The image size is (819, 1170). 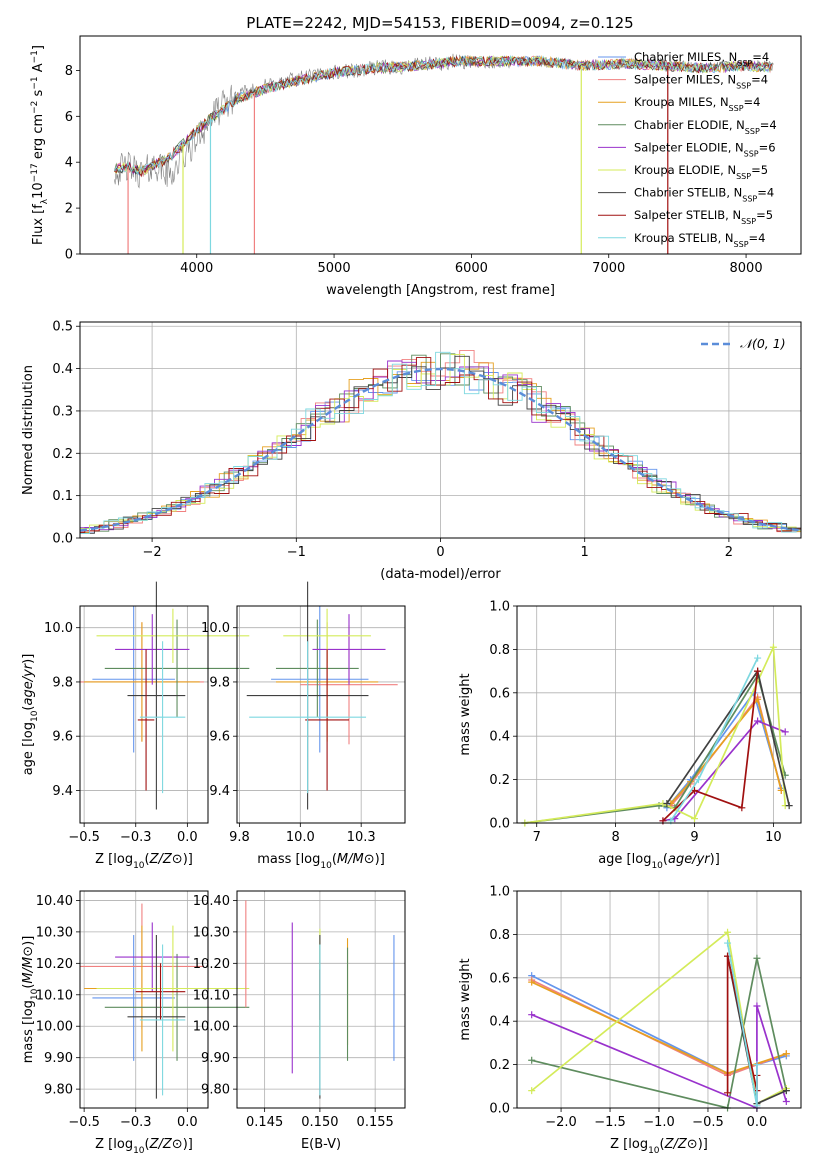 I want to click on x-tick-label: −1.5, so click(x=610, y=1122).